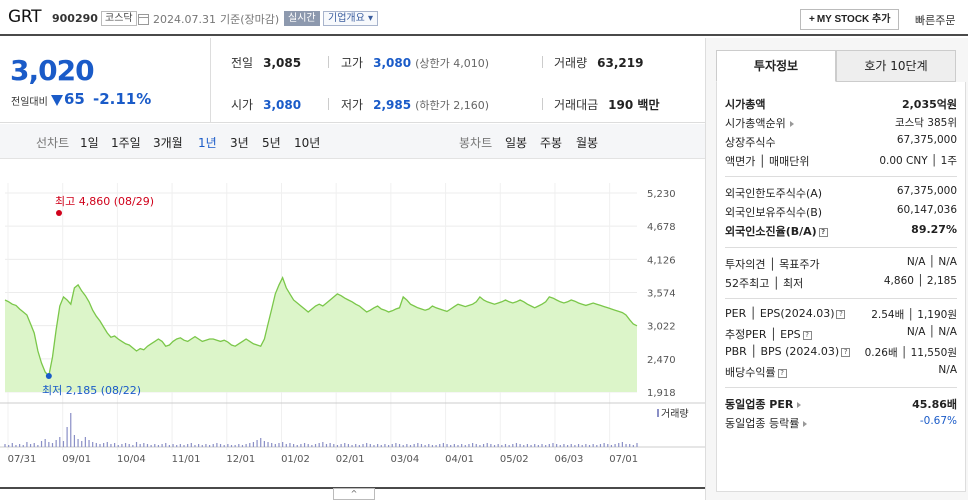 The width and height of the screenshot is (968, 500). What do you see at coordinates (22, 459) in the screenshot?
I see `x-tick-label: 07/31` at bounding box center [22, 459].